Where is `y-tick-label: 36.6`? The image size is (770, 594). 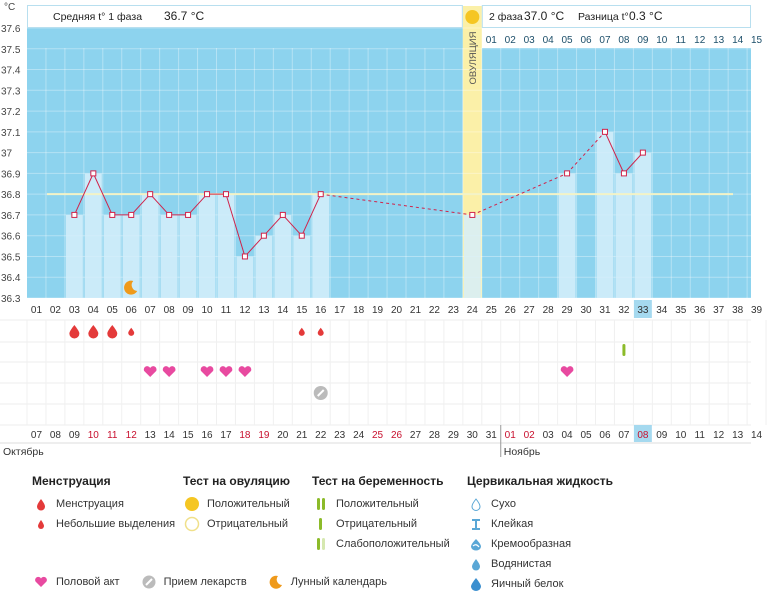 y-tick-label: 36.6 is located at coordinates (11, 237).